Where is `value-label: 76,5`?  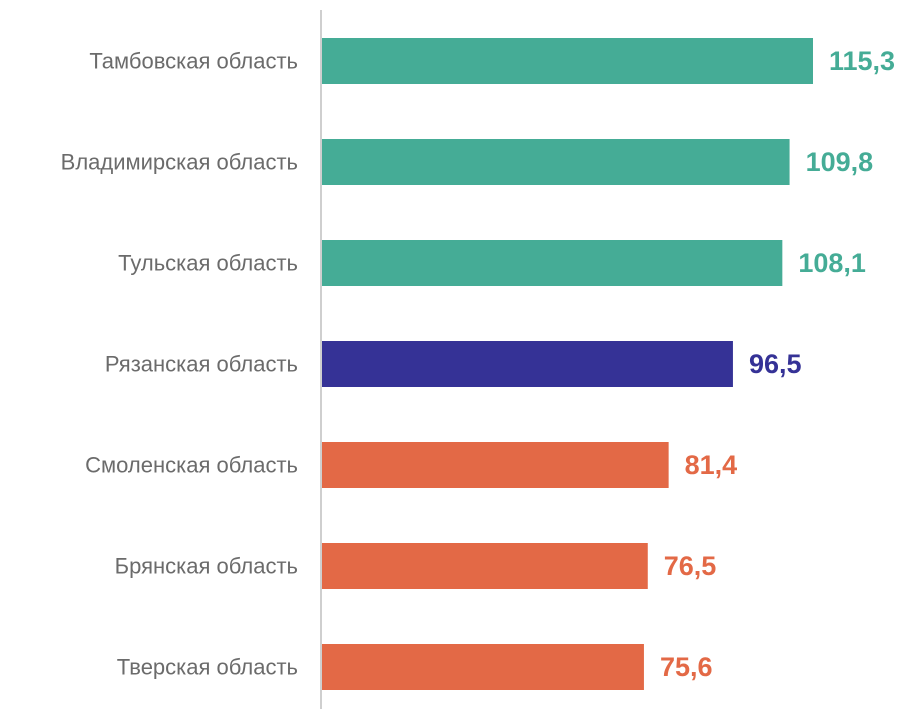
value-label: 76,5 is located at coordinates (690, 566).